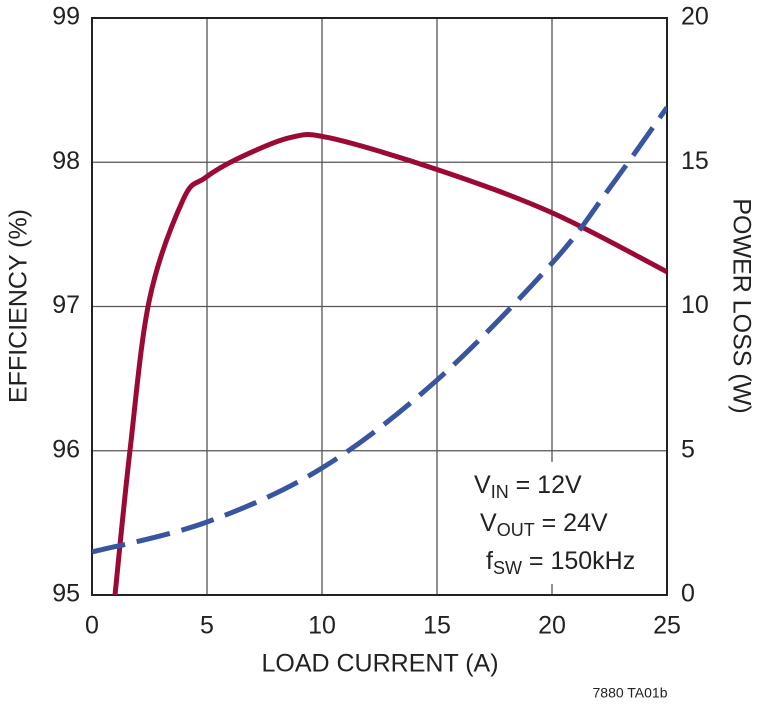 Image resolution: width=760 pixels, height=713 pixels. I want to click on annotation-subscript: SW, so click(507, 568).